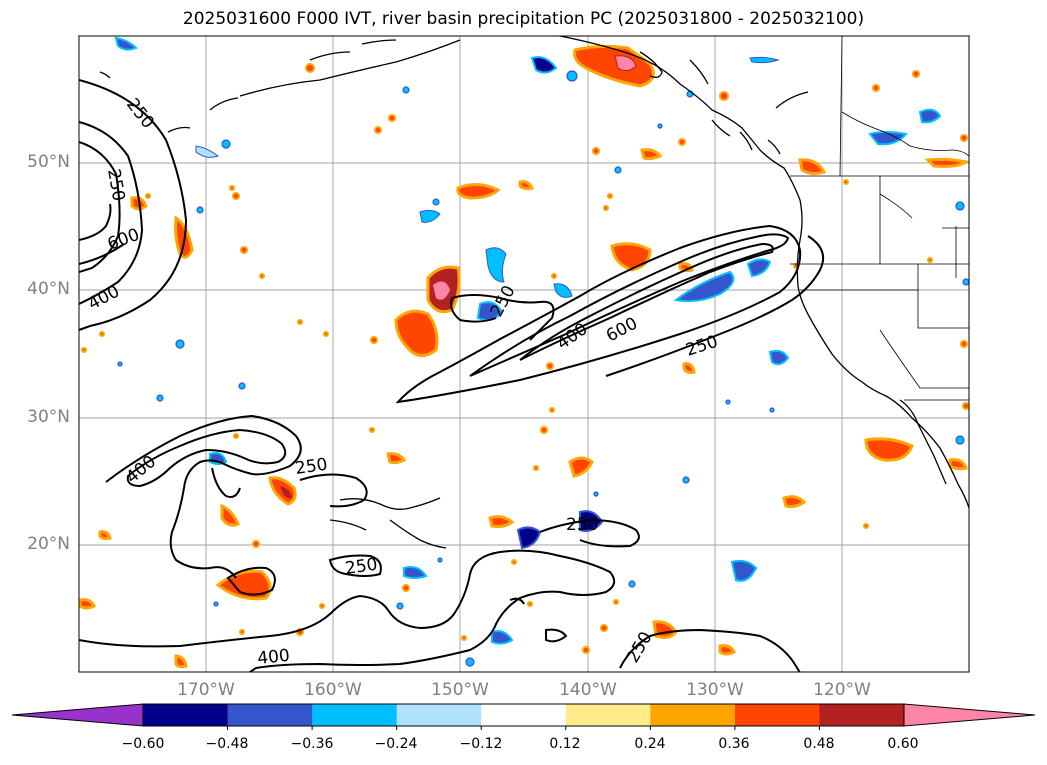  Describe the element at coordinates (734, 744) in the screenshot. I see `colorbar-tick-label: 0.36` at that location.